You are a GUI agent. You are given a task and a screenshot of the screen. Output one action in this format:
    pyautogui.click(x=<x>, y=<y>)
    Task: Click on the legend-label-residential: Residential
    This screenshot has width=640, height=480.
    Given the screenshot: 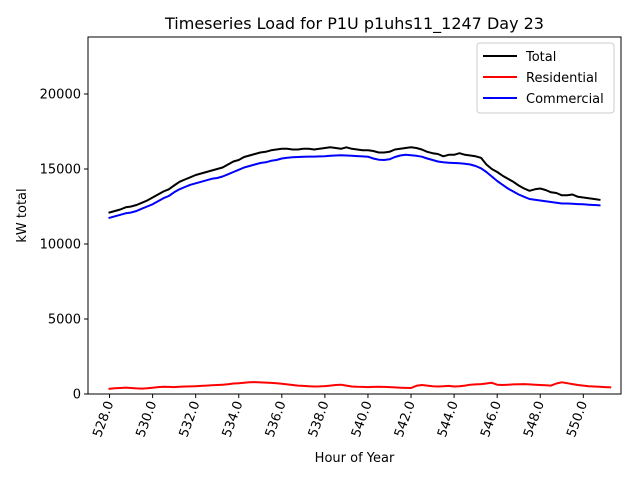 What is the action you would take?
    pyautogui.click(x=562, y=78)
    